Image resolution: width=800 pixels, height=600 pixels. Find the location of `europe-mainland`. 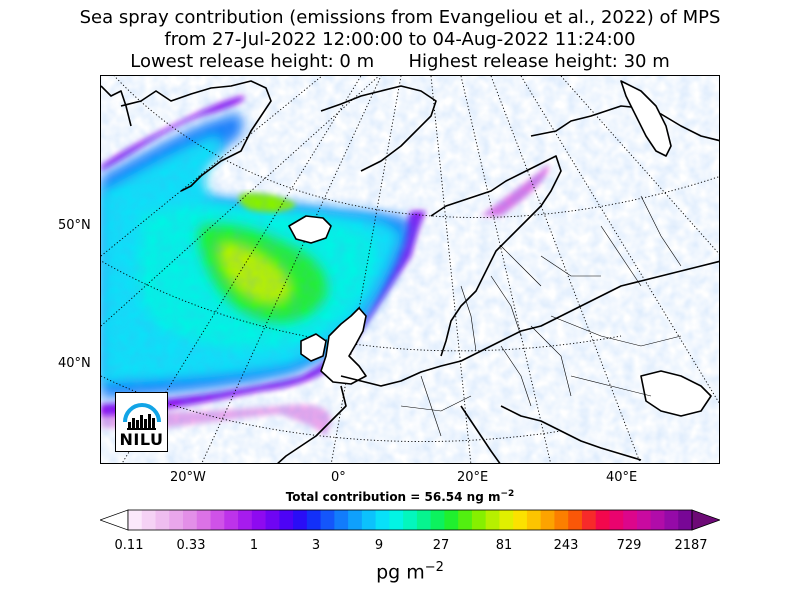

europe-mainland is located at coordinates (529, 323).